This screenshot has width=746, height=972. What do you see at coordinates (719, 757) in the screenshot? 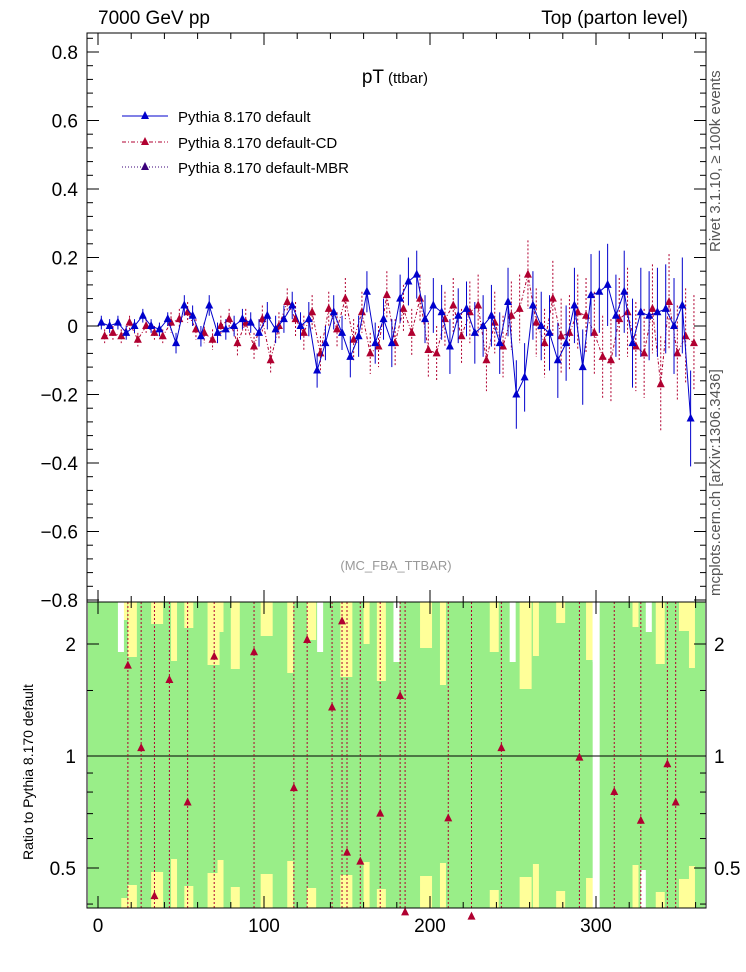
I see `ratio-ytick-label-right: 1` at bounding box center [719, 757].